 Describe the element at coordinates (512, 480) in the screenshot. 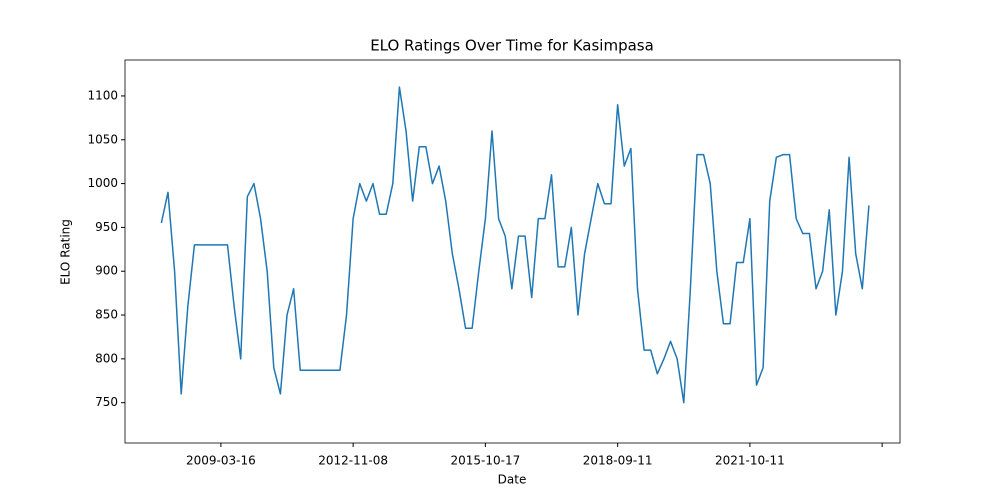

I see `x-axis-label: Date` at that location.